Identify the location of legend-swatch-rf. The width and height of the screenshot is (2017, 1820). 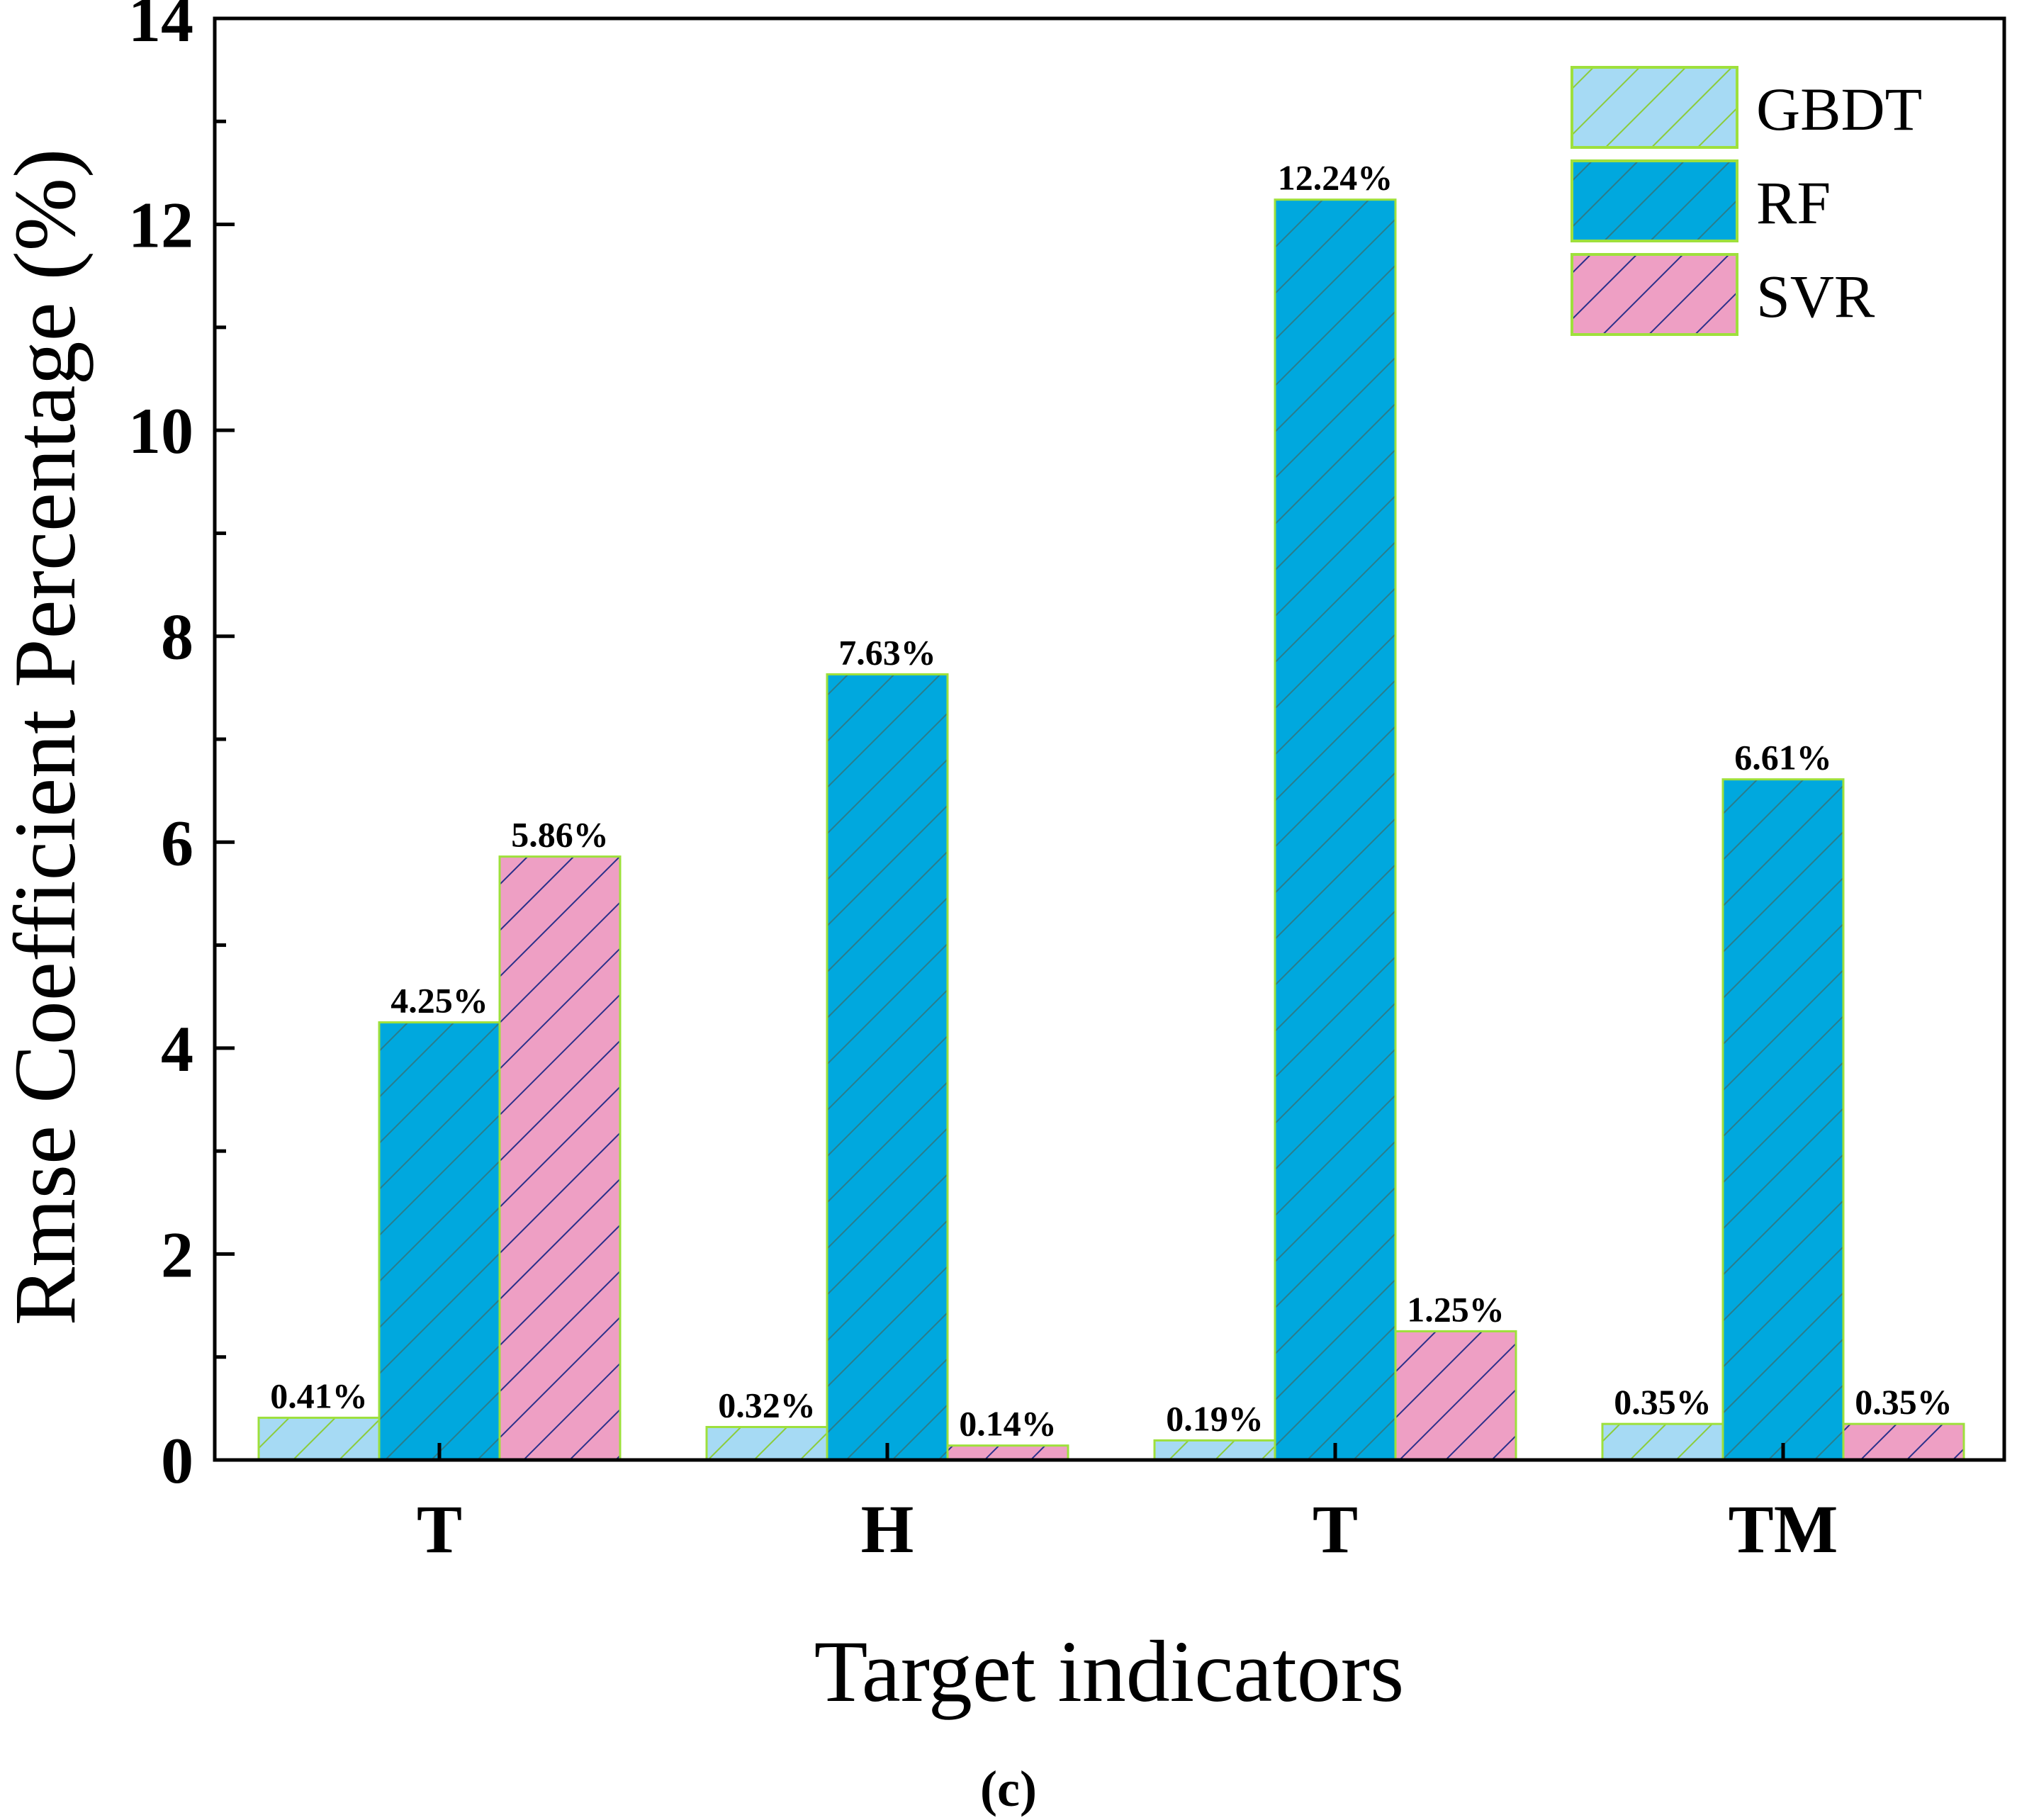
(1654, 201).